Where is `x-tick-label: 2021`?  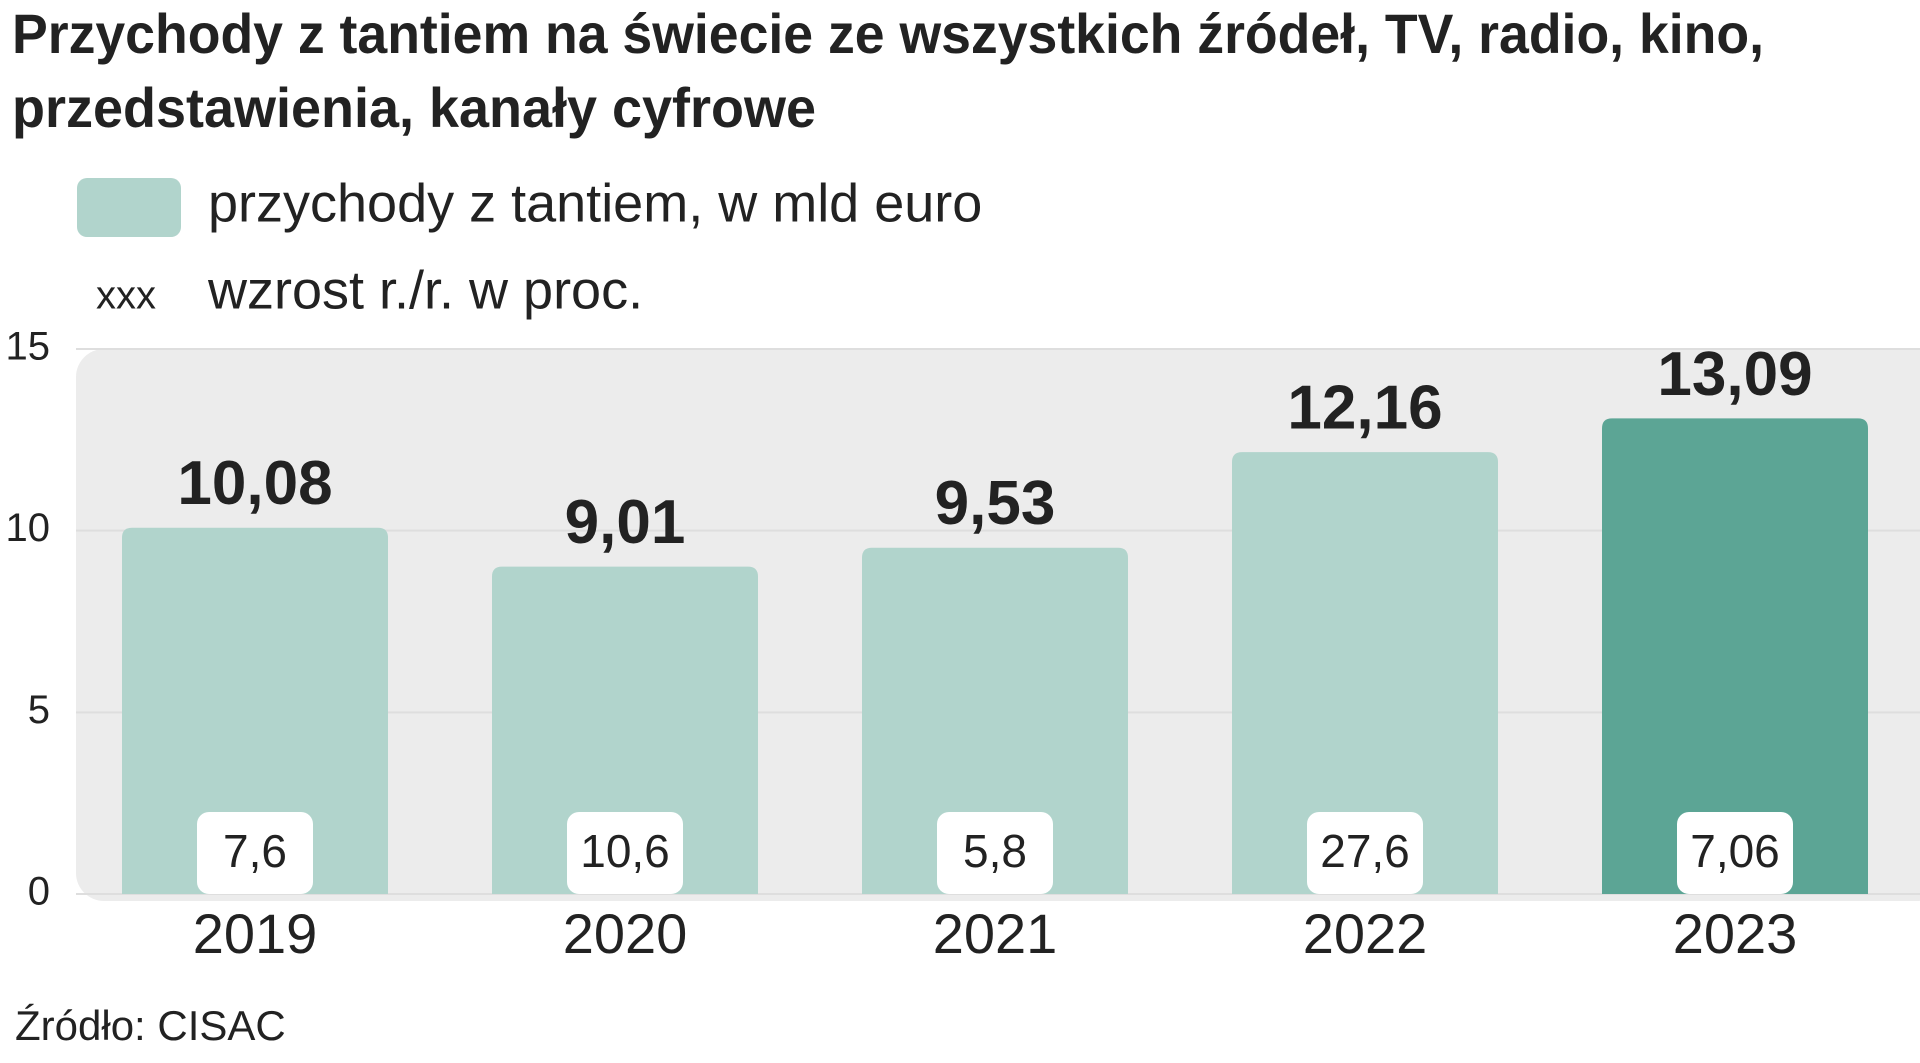
x-tick-label: 2021 is located at coordinates (995, 933).